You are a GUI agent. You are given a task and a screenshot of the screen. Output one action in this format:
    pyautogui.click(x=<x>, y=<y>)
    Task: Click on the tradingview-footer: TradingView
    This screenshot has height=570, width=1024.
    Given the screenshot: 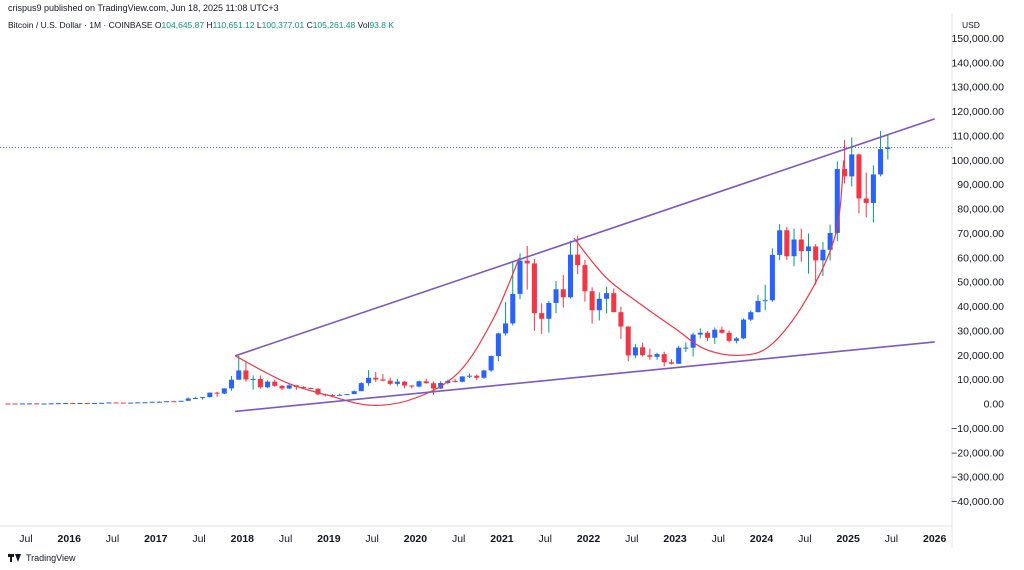 What is the action you would take?
    pyautogui.click(x=42, y=558)
    